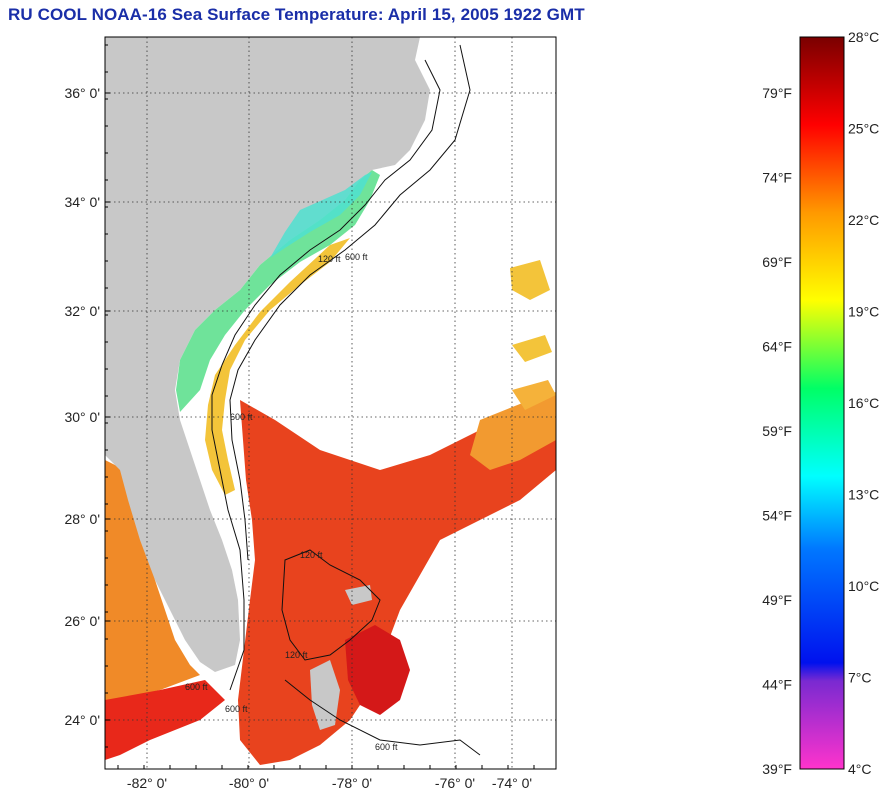  I want to click on colorbar-fahrenheit-label: 59°F, so click(777, 431).